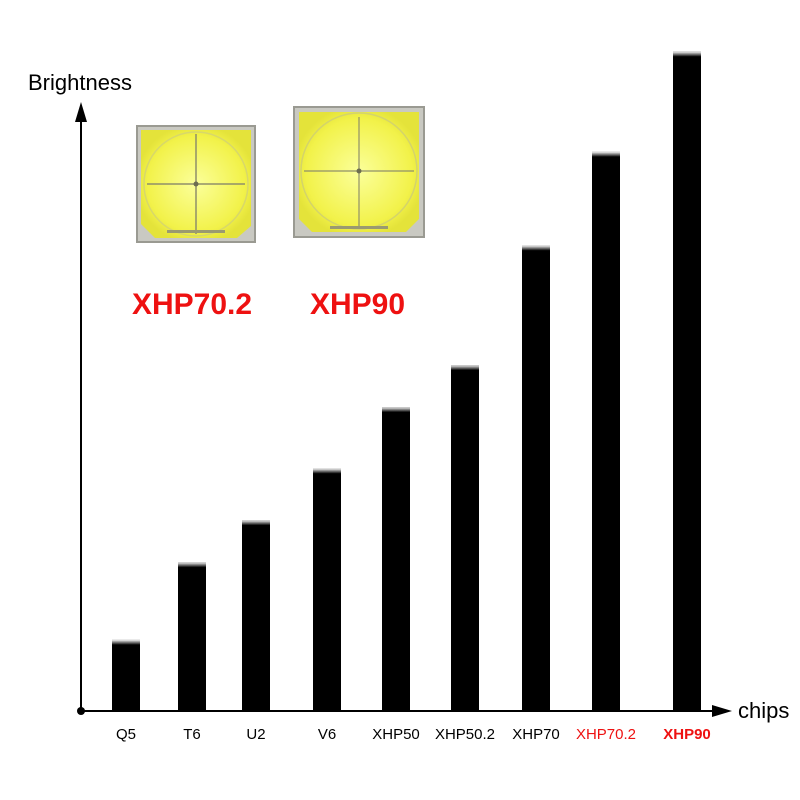 The image size is (800, 800). Describe the element at coordinates (606, 734) in the screenshot. I see `x-tick-label-xhp70-2: XHP70.2` at that location.